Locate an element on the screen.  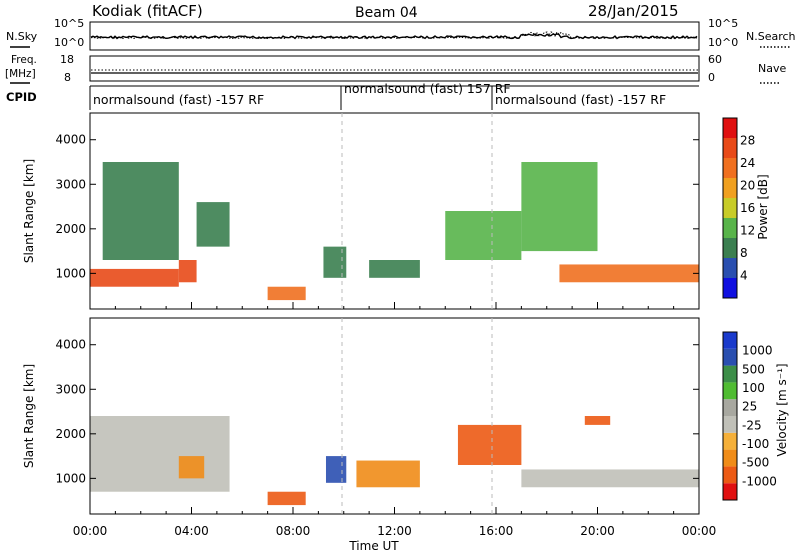
freq-frame is located at coordinates (394, 68).